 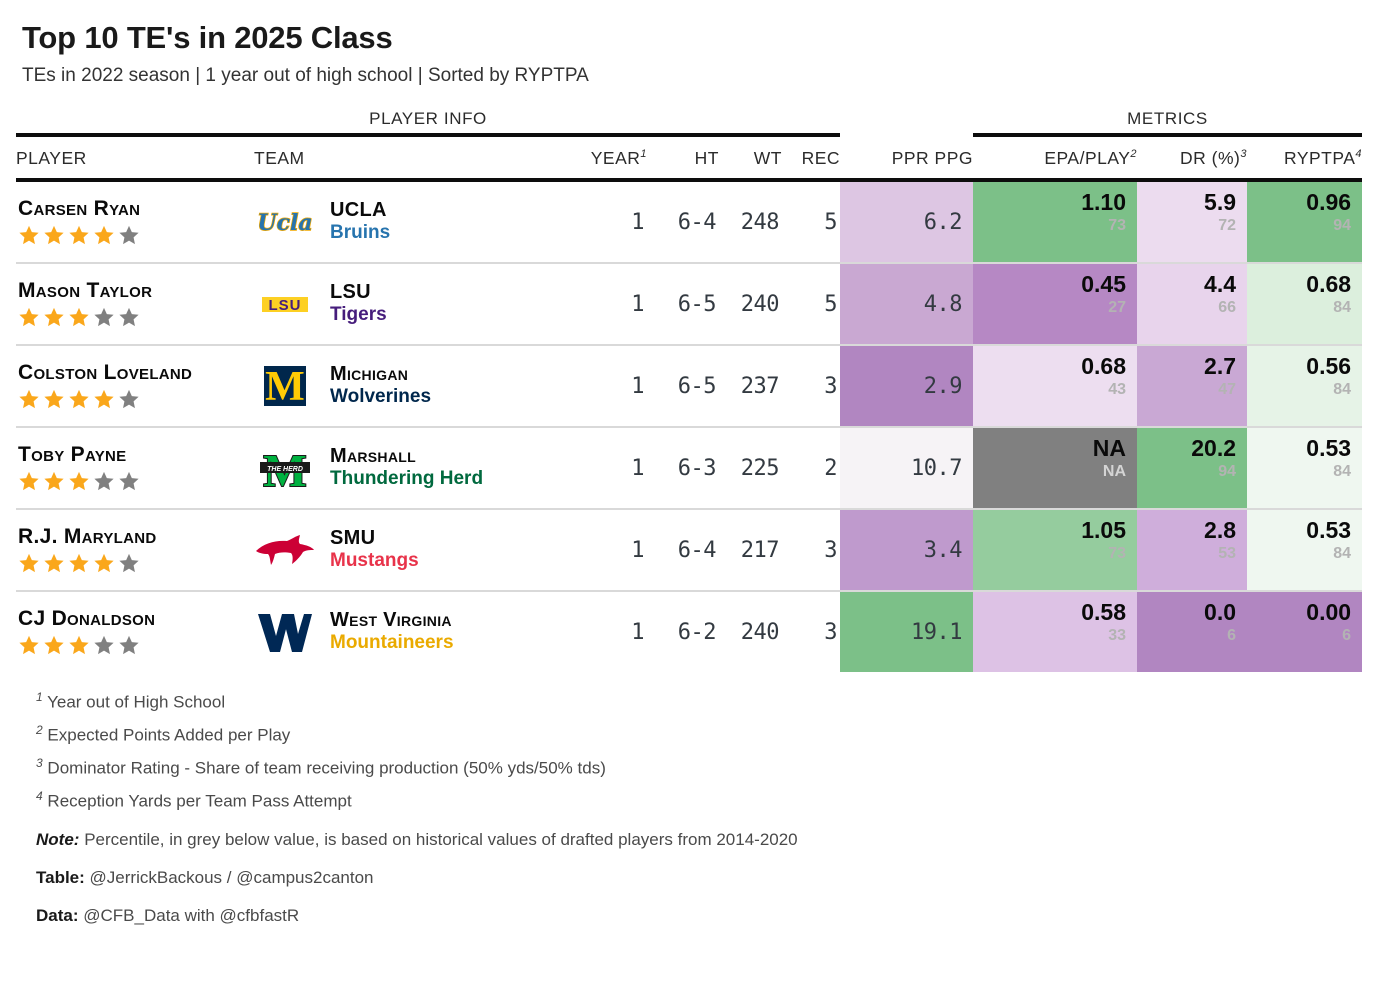 What do you see at coordinates (1342, 554) in the screenshot?
I see `ryptpa-percentile: 84` at bounding box center [1342, 554].